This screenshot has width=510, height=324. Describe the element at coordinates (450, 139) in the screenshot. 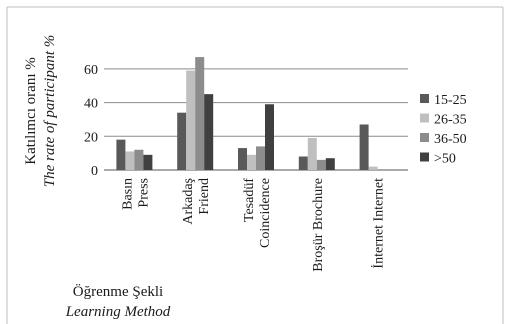

I see `legend-label: 36-50` at that location.